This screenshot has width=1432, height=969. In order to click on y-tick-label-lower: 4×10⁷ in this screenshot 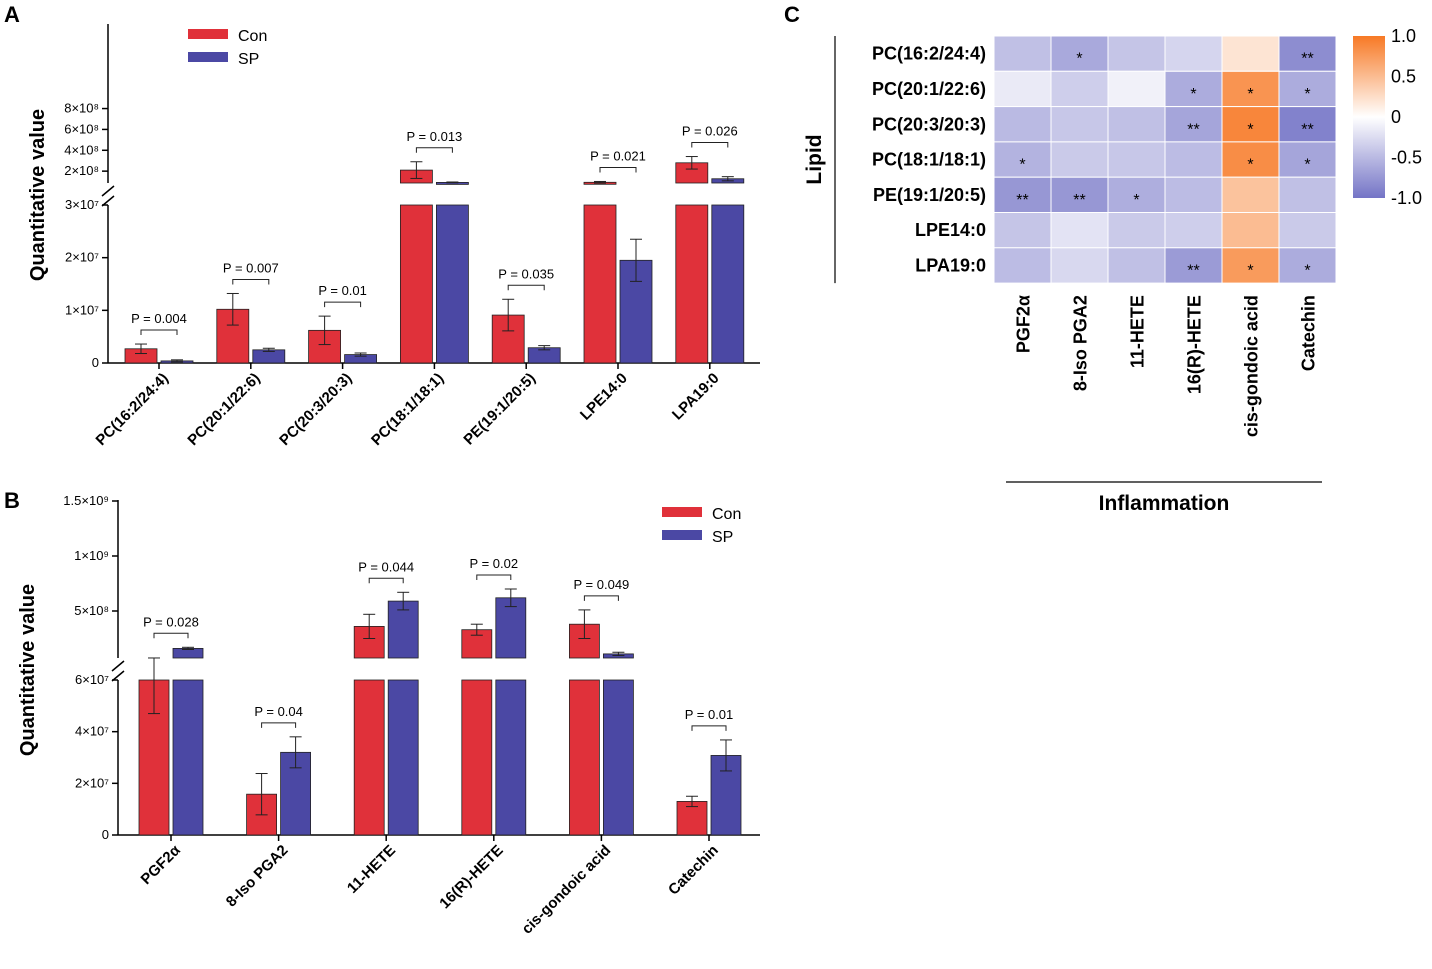, I will do `click(92, 731)`.